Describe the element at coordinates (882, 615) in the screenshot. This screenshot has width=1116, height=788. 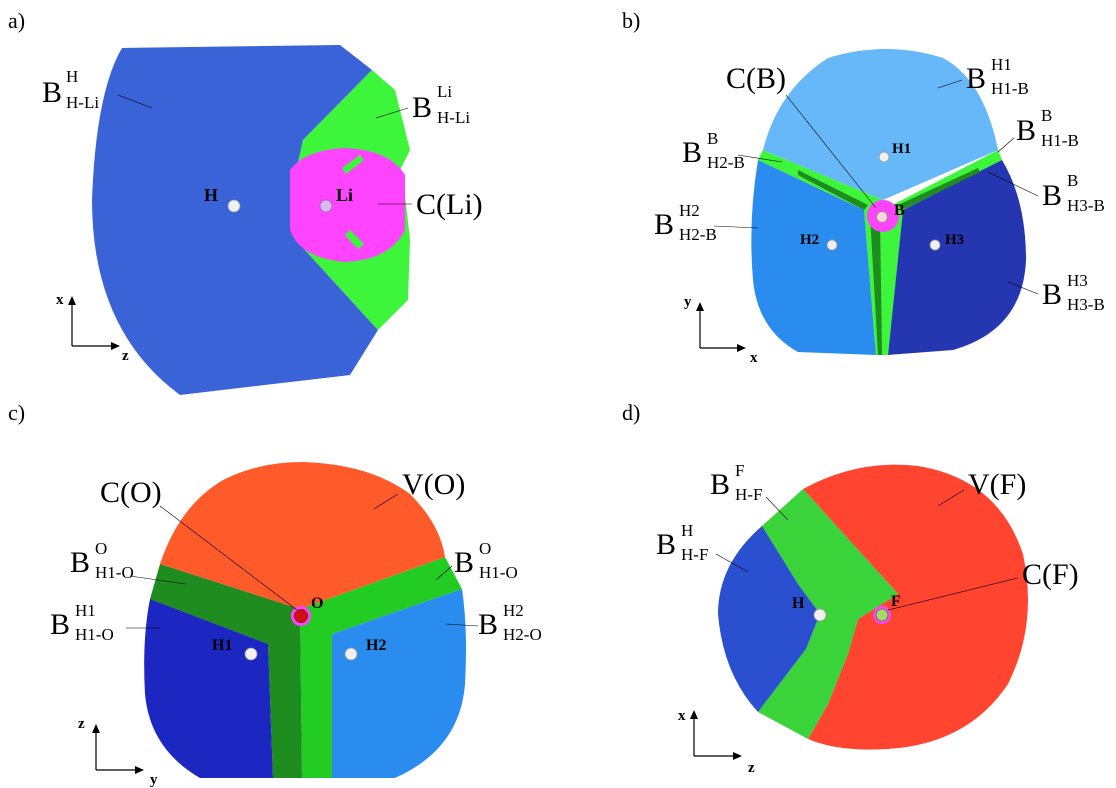
I see `atom-f` at that location.